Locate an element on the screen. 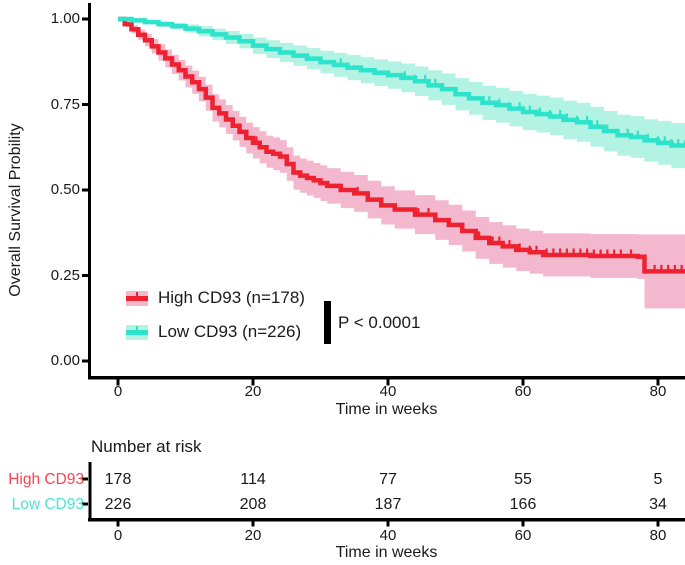 The image size is (685, 565). legend-item-low-cd93: Low CD93 (n=226) is located at coordinates (213, 332).